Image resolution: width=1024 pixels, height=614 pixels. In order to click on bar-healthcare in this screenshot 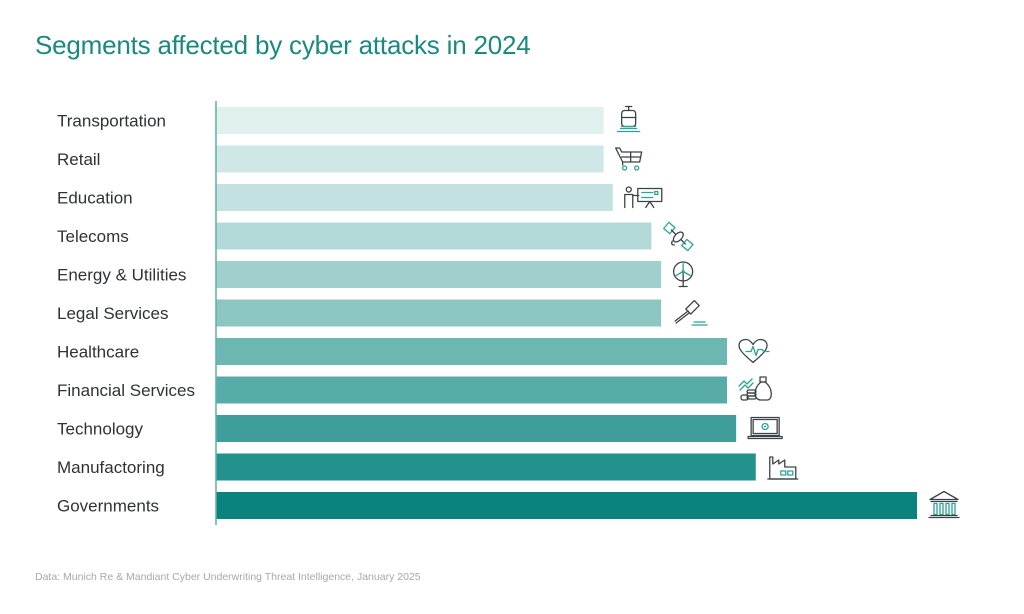, I will do `click(472, 351)`.